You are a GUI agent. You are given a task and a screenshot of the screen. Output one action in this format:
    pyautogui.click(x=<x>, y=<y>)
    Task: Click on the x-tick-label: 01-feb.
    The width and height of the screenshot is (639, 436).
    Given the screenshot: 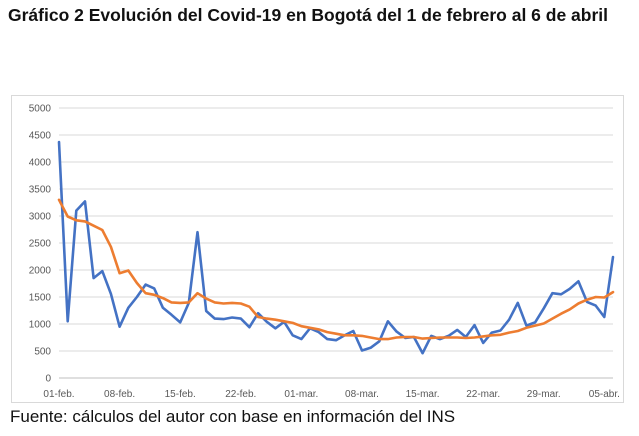 What is the action you would take?
    pyautogui.click(x=58, y=394)
    